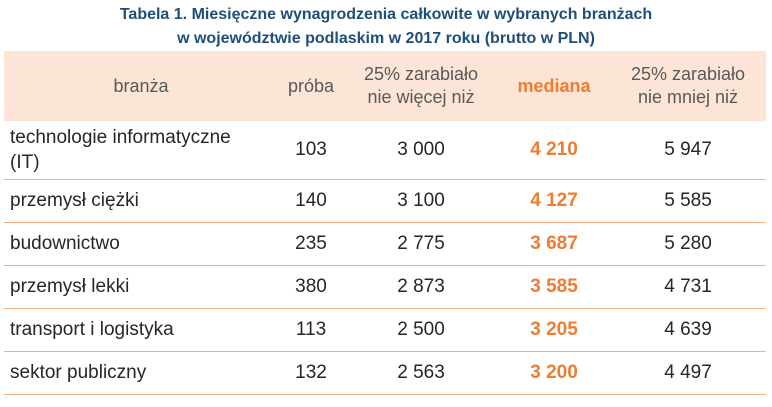 The height and width of the screenshot is (407, 772). I want to click on row-industry: transport i logistyka, so click(92, 329).